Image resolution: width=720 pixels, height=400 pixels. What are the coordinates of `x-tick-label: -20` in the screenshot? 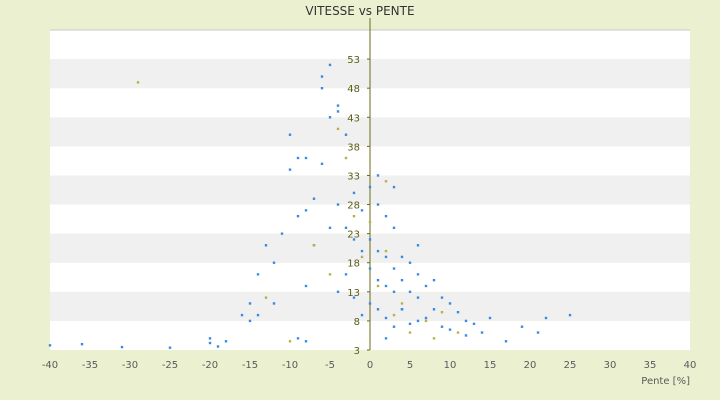 It's located at (210, 365).